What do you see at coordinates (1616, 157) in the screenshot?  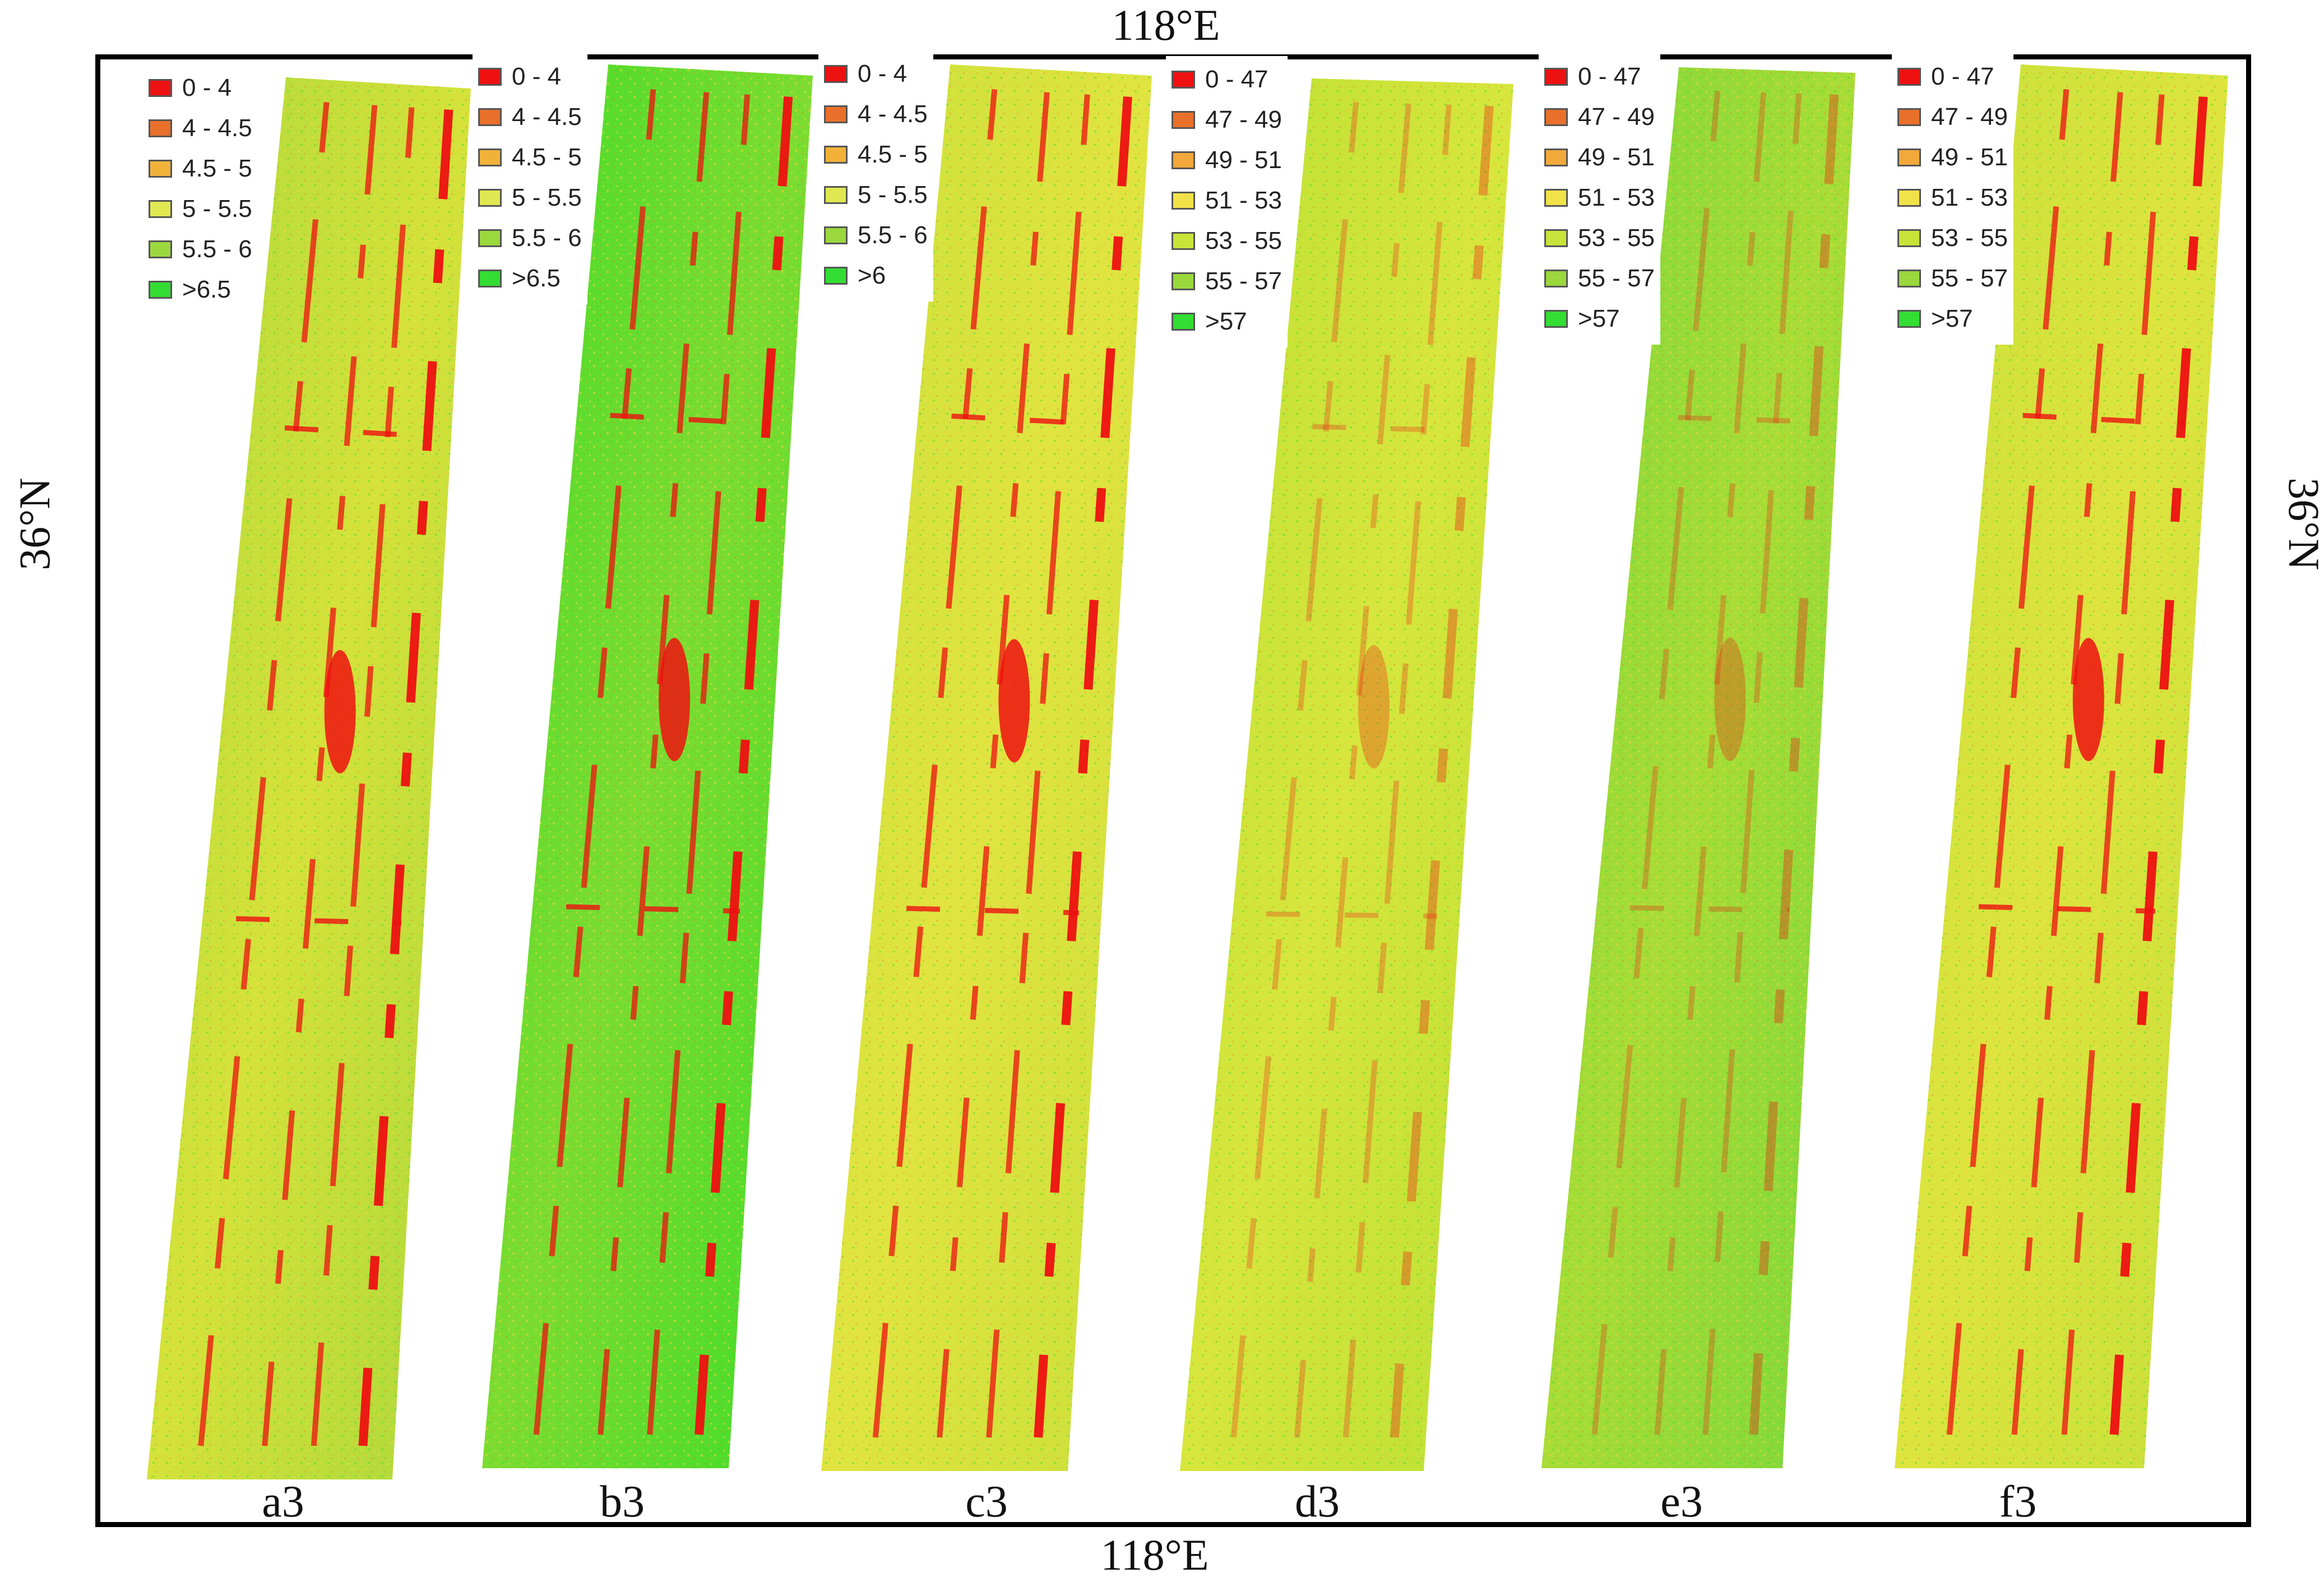 I see `legend-label: 49 - 51` at bounding box center [1616, 157].